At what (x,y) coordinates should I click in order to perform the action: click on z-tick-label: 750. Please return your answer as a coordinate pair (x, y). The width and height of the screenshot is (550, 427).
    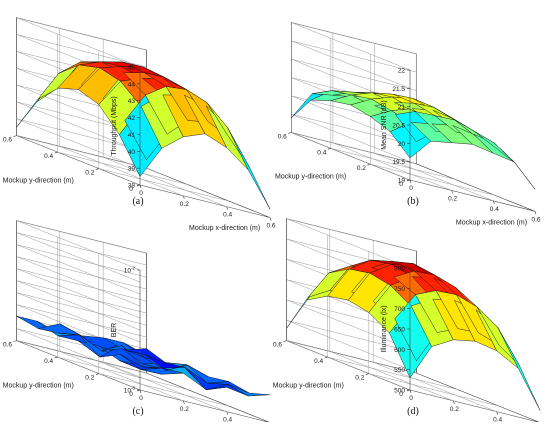
    Looking at the image, I should click on (399, 289).